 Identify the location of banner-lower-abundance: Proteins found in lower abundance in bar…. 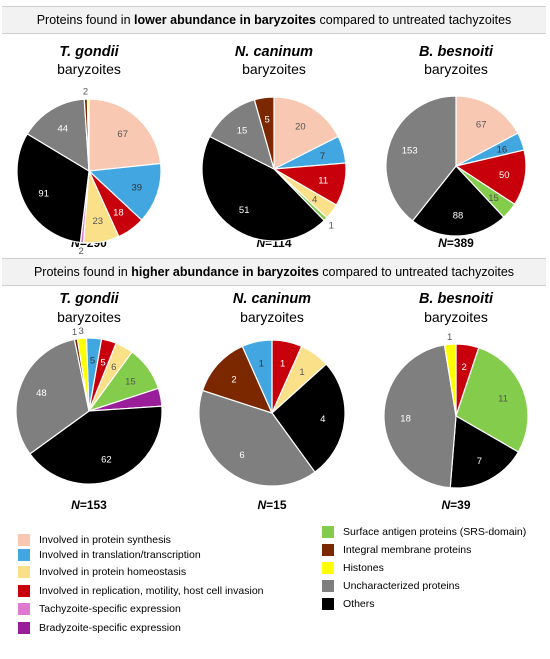
(274, 20).